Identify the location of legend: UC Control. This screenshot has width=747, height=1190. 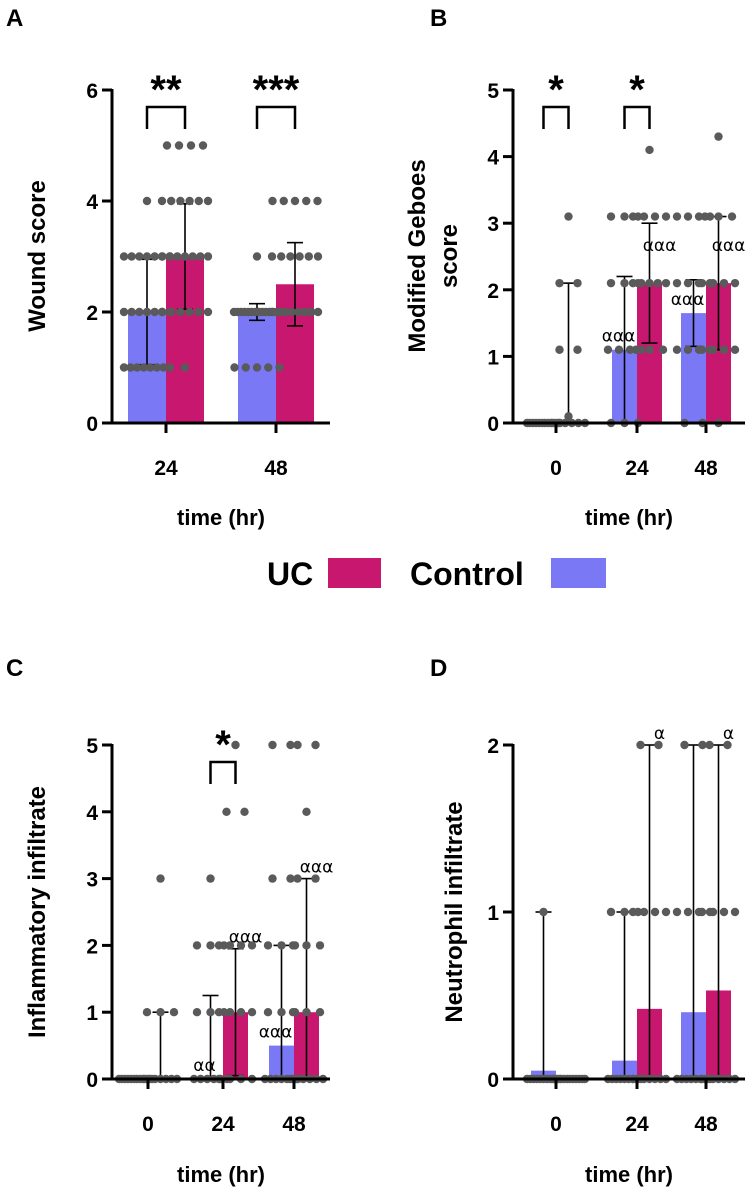
(436, 574).